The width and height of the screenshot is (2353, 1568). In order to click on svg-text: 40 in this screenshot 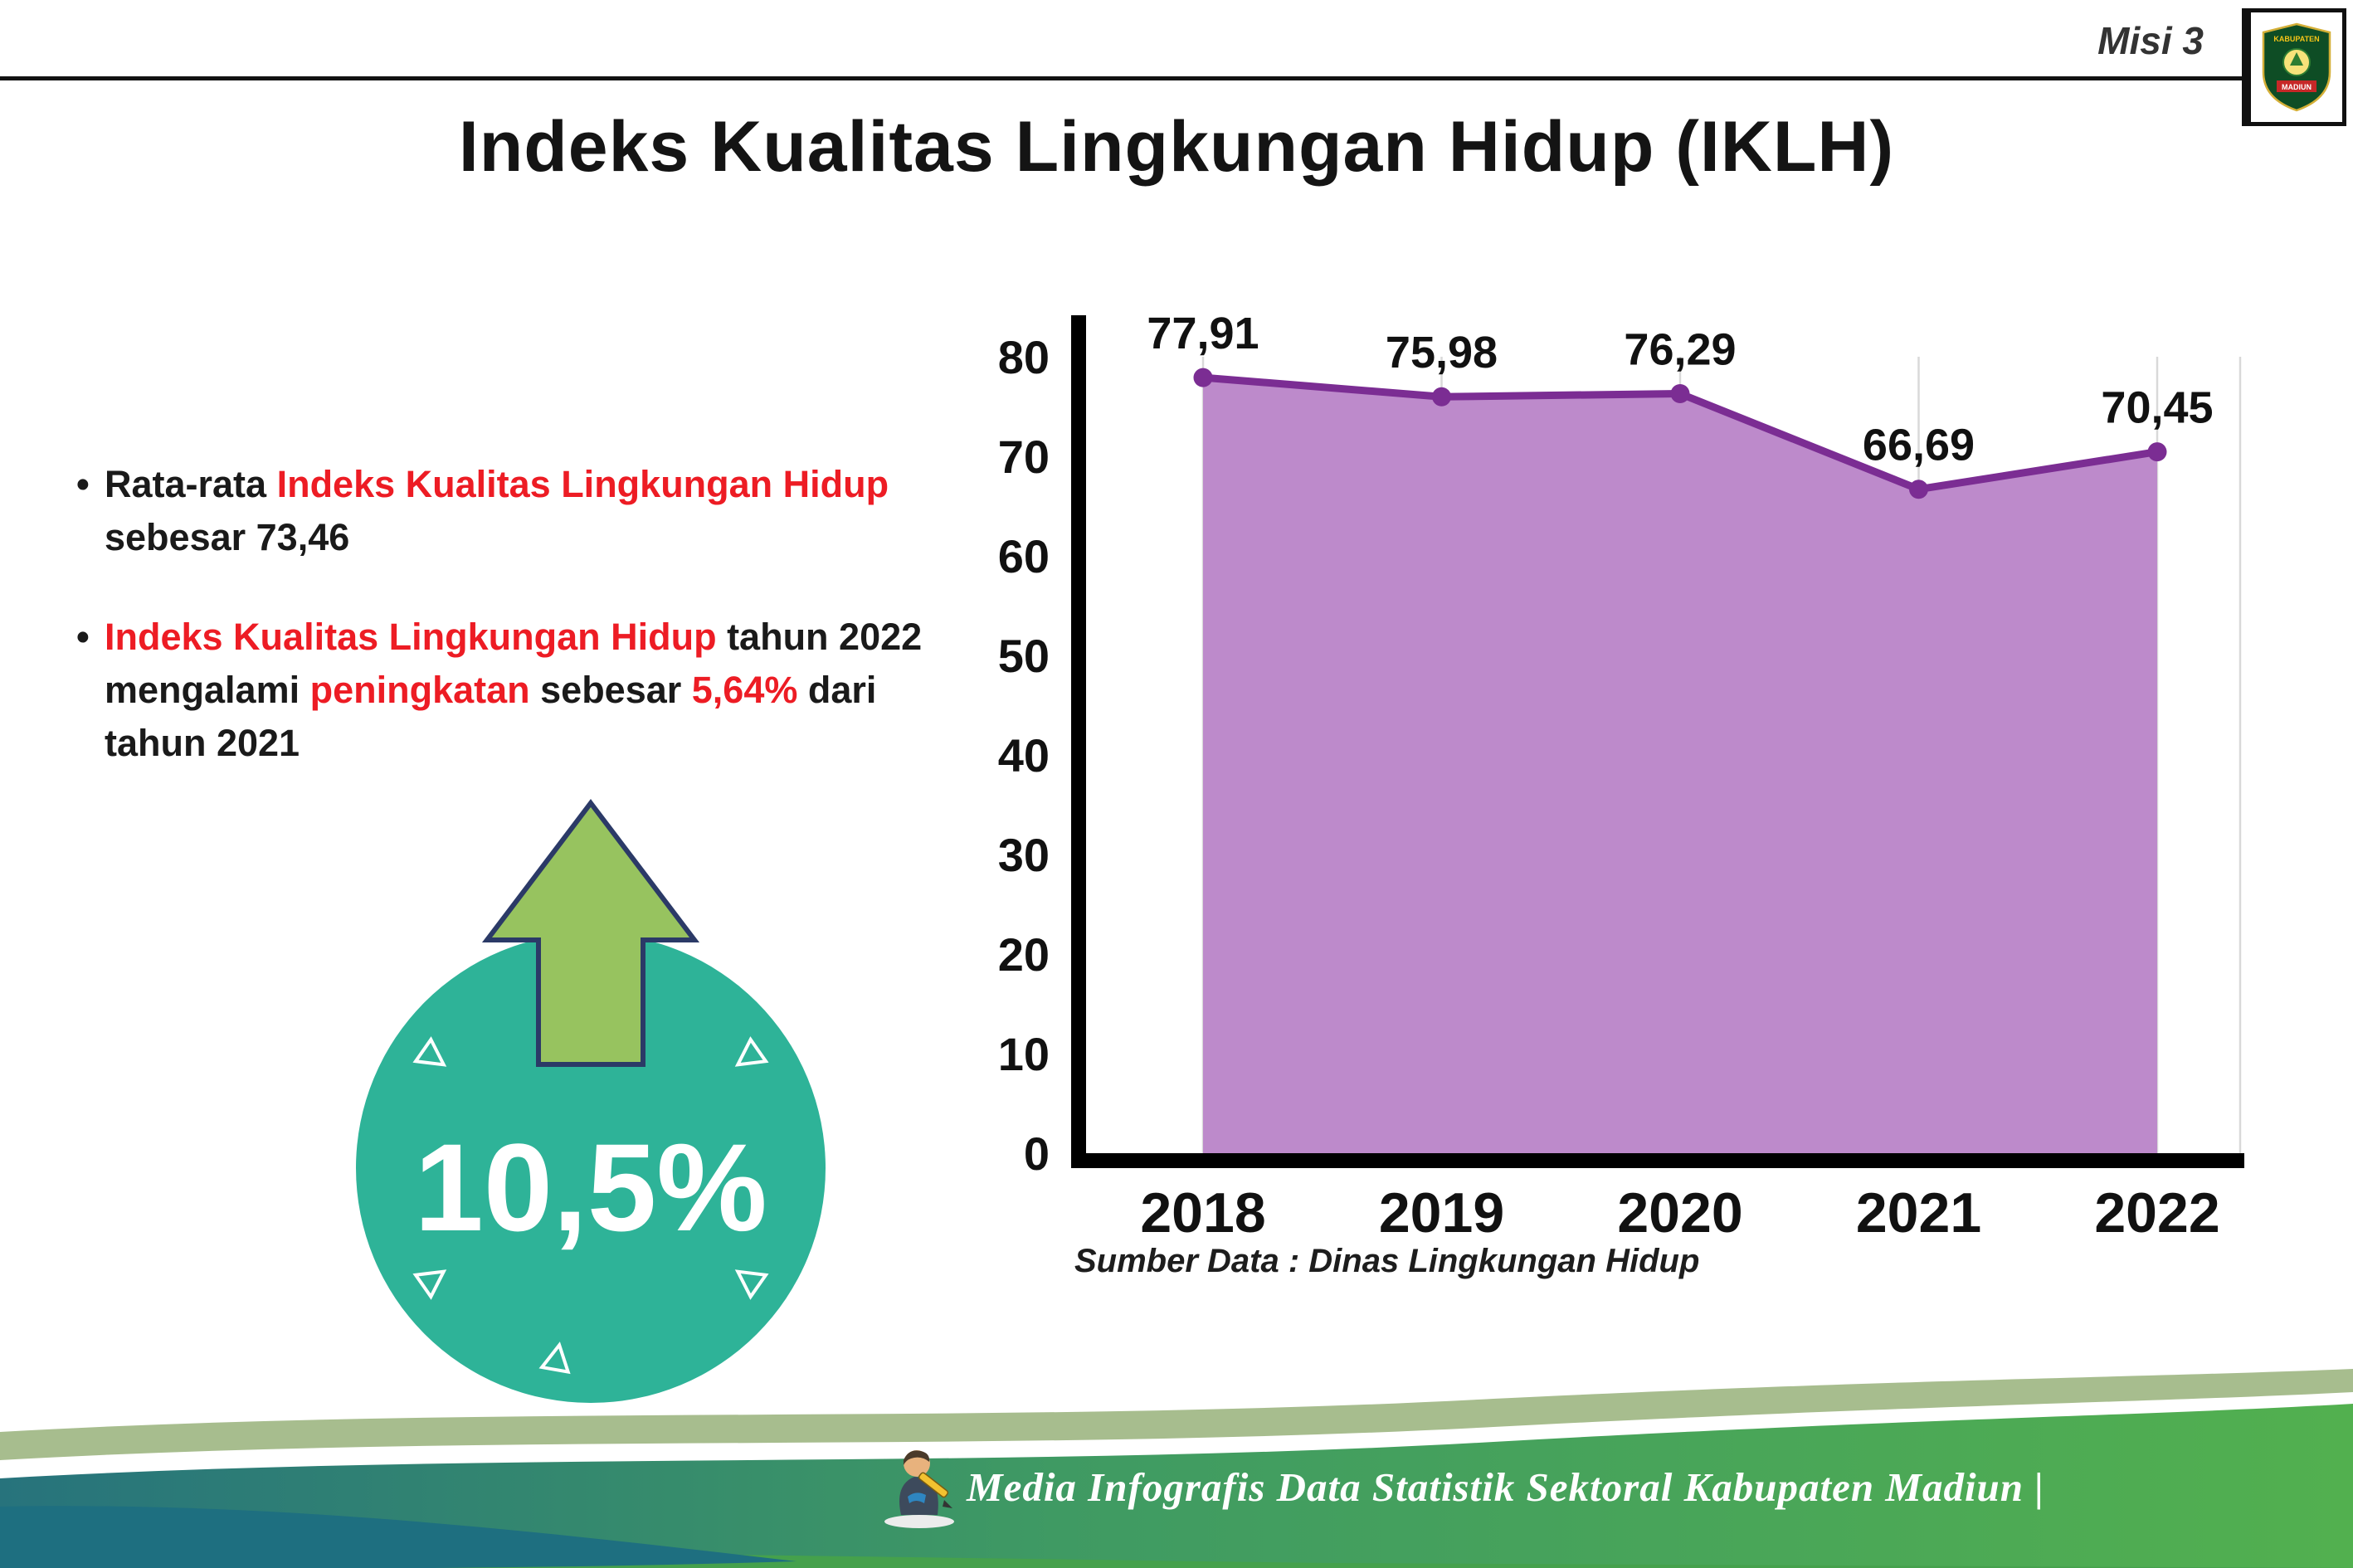, I will do `click(1024, 755)`.